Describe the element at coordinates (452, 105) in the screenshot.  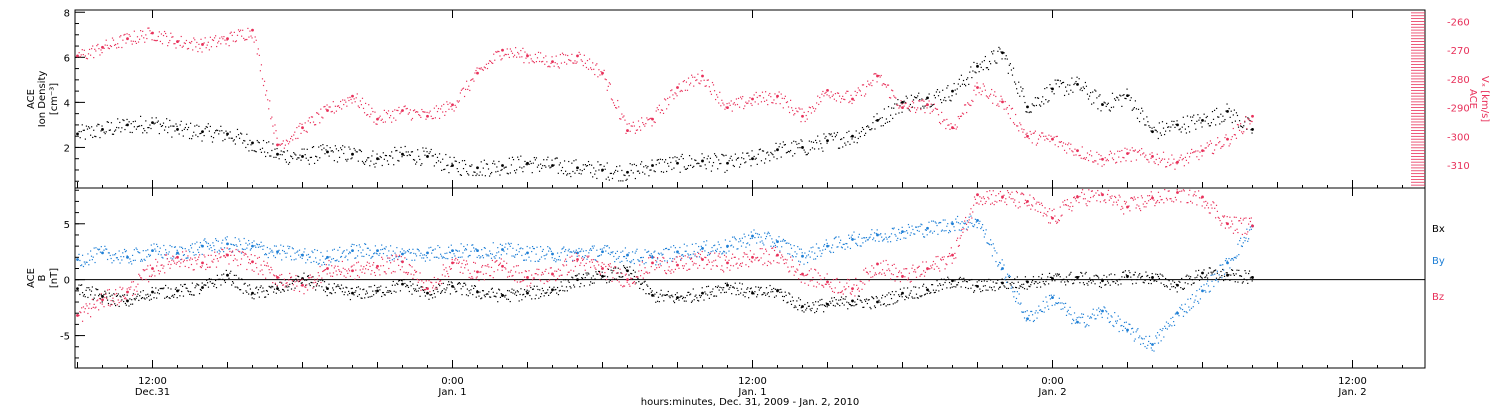
I see `velocity-x-point` at that location.